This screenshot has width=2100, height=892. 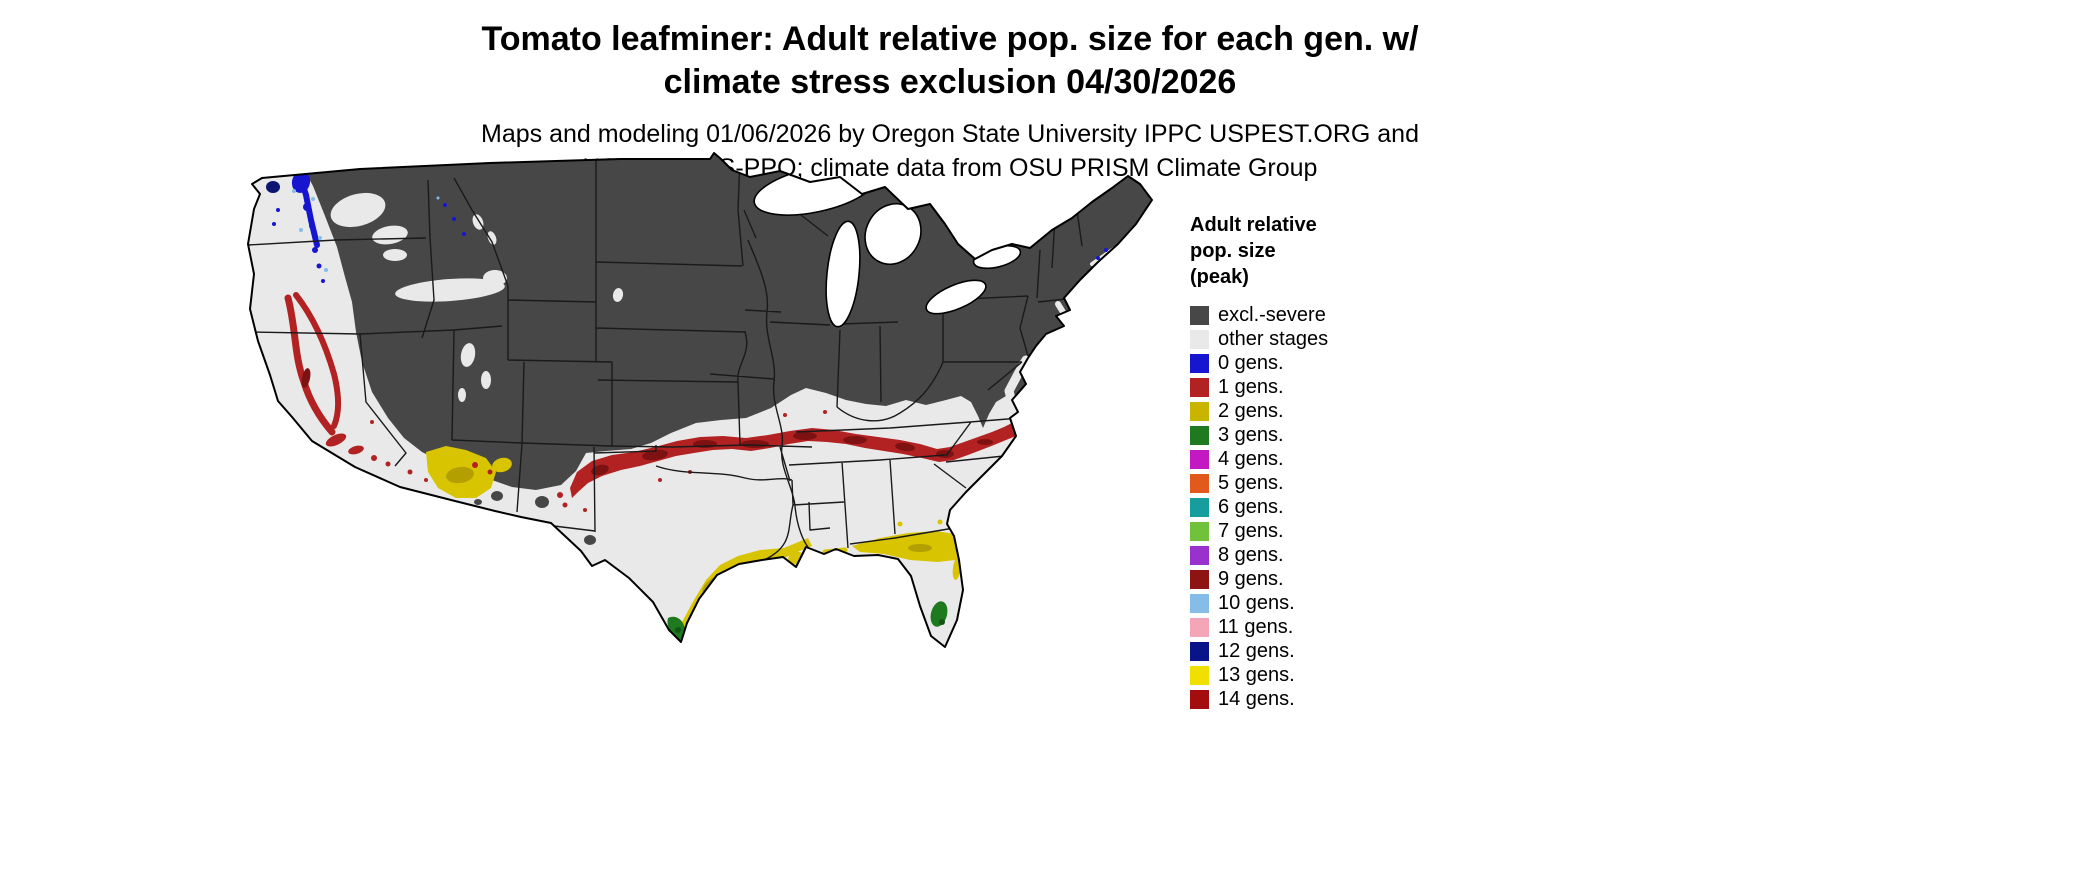 I want to click on legend-entry: excl.-severe, so click(x=1300, y=315).